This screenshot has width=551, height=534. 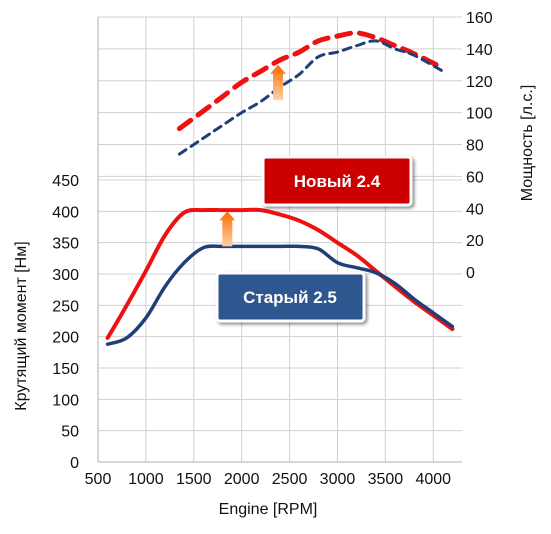 What do you see at coordinates (21, 325) in the screenshot?
I see `y-axis-left-title: Крутящий момент [Нм]` at bounding box center [21, 325].